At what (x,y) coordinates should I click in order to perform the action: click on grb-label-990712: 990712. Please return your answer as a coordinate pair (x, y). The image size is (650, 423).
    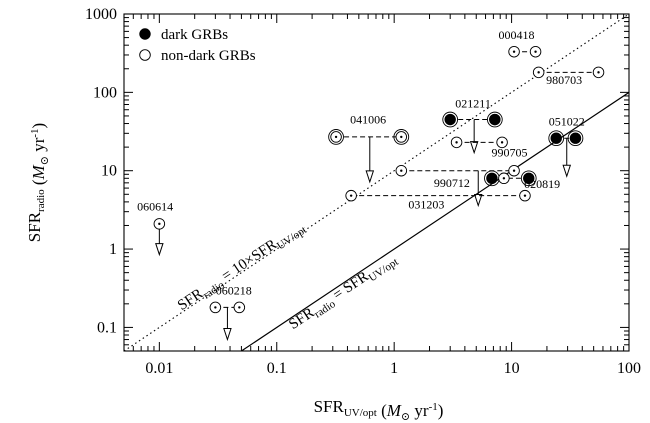
    Looking at the image, I should click on (452, 183).